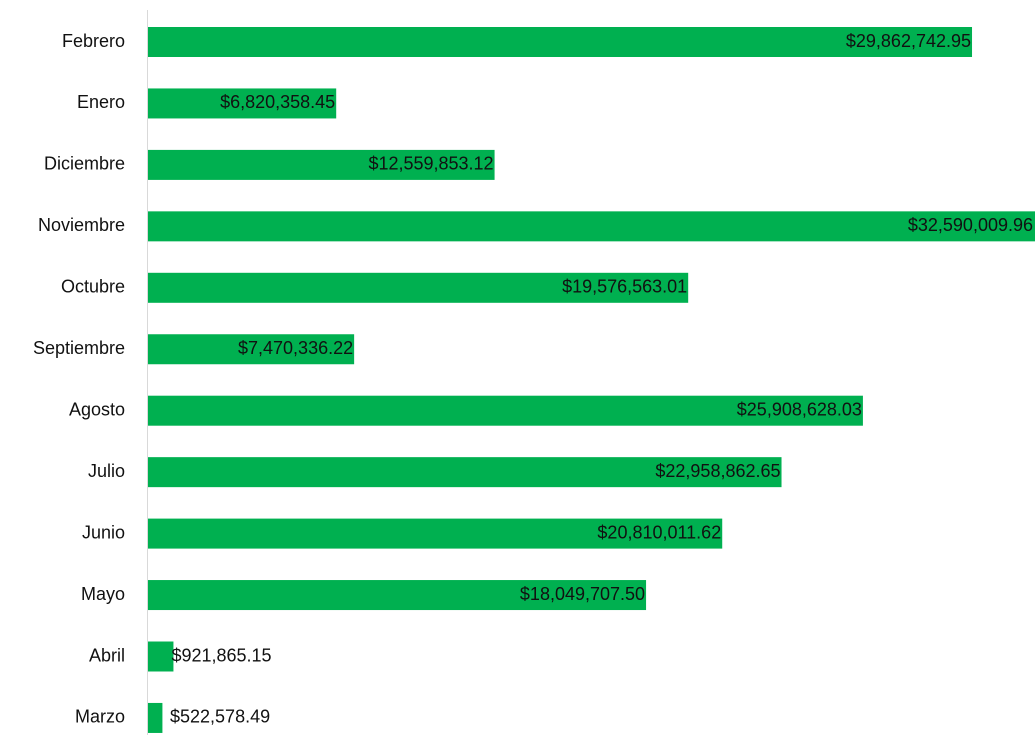 This screenshot has height=735, width=1035. I want to click on y-tick-label: Julio, so click(106, 471).